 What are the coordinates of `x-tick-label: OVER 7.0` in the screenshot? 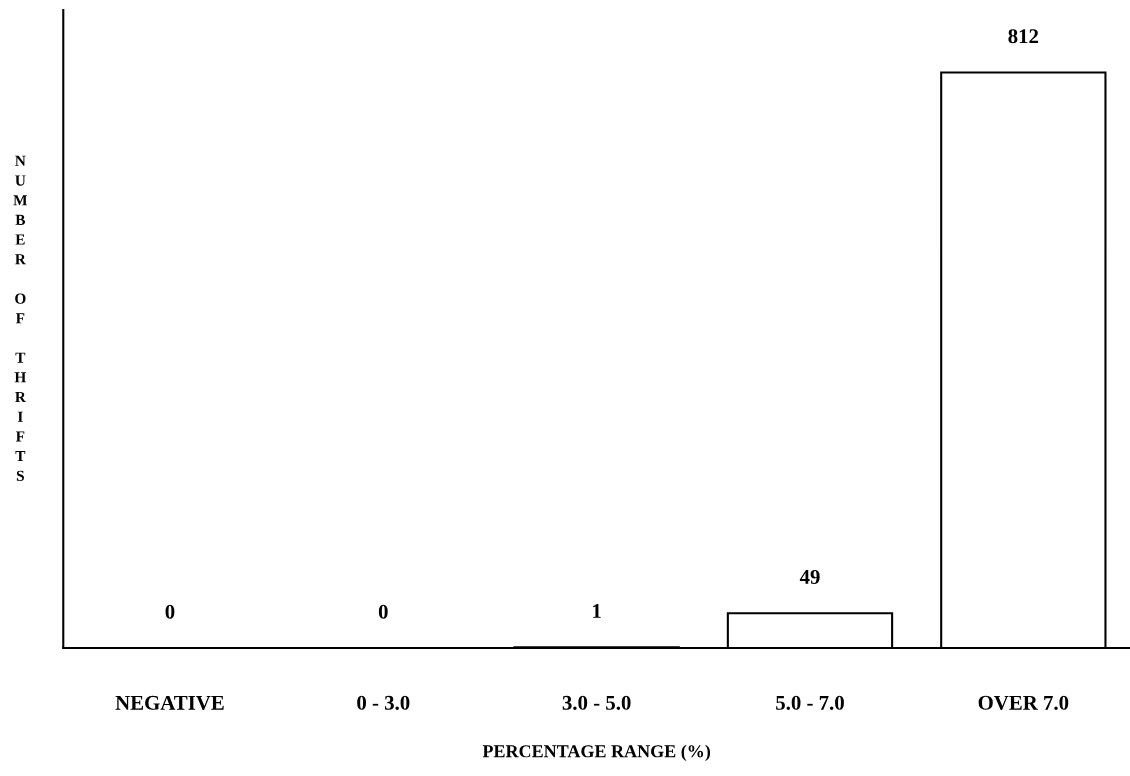 It's located at (1023, 702).